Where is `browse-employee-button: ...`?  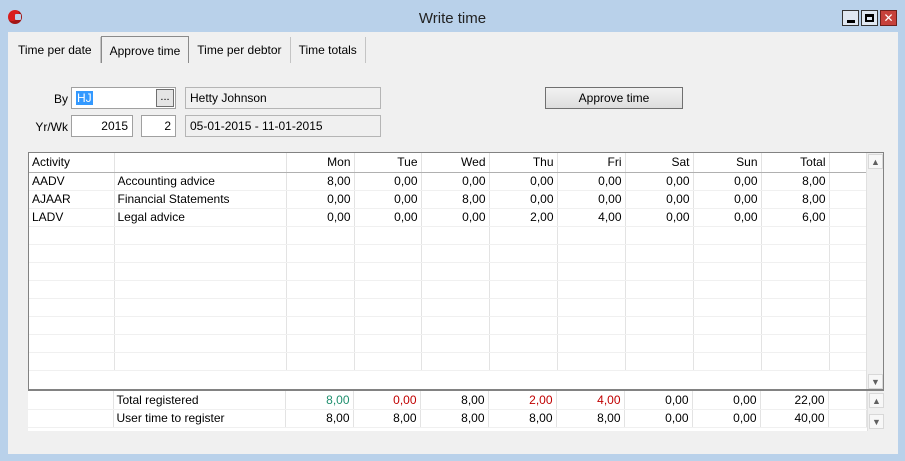
browse-employee-button: ... is located at coordinates (165, 98).